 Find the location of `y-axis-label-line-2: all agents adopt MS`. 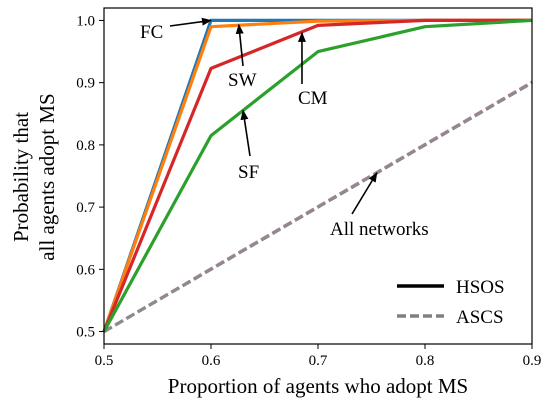

y-axis-label-line-2: all agents adopt MS is located at coordinates (47, 176).